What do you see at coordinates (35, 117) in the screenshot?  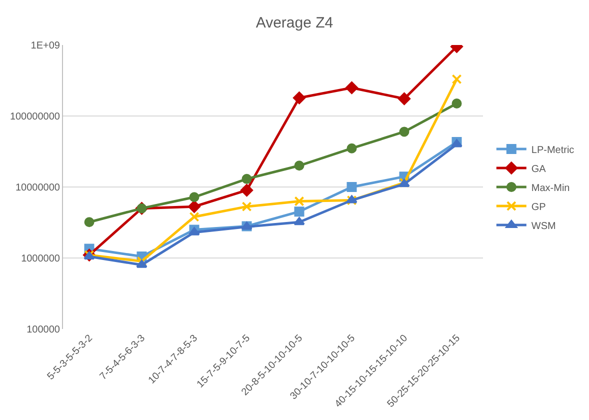 I see `y-tick-label: 100000000` at bounding box center [35, 117].